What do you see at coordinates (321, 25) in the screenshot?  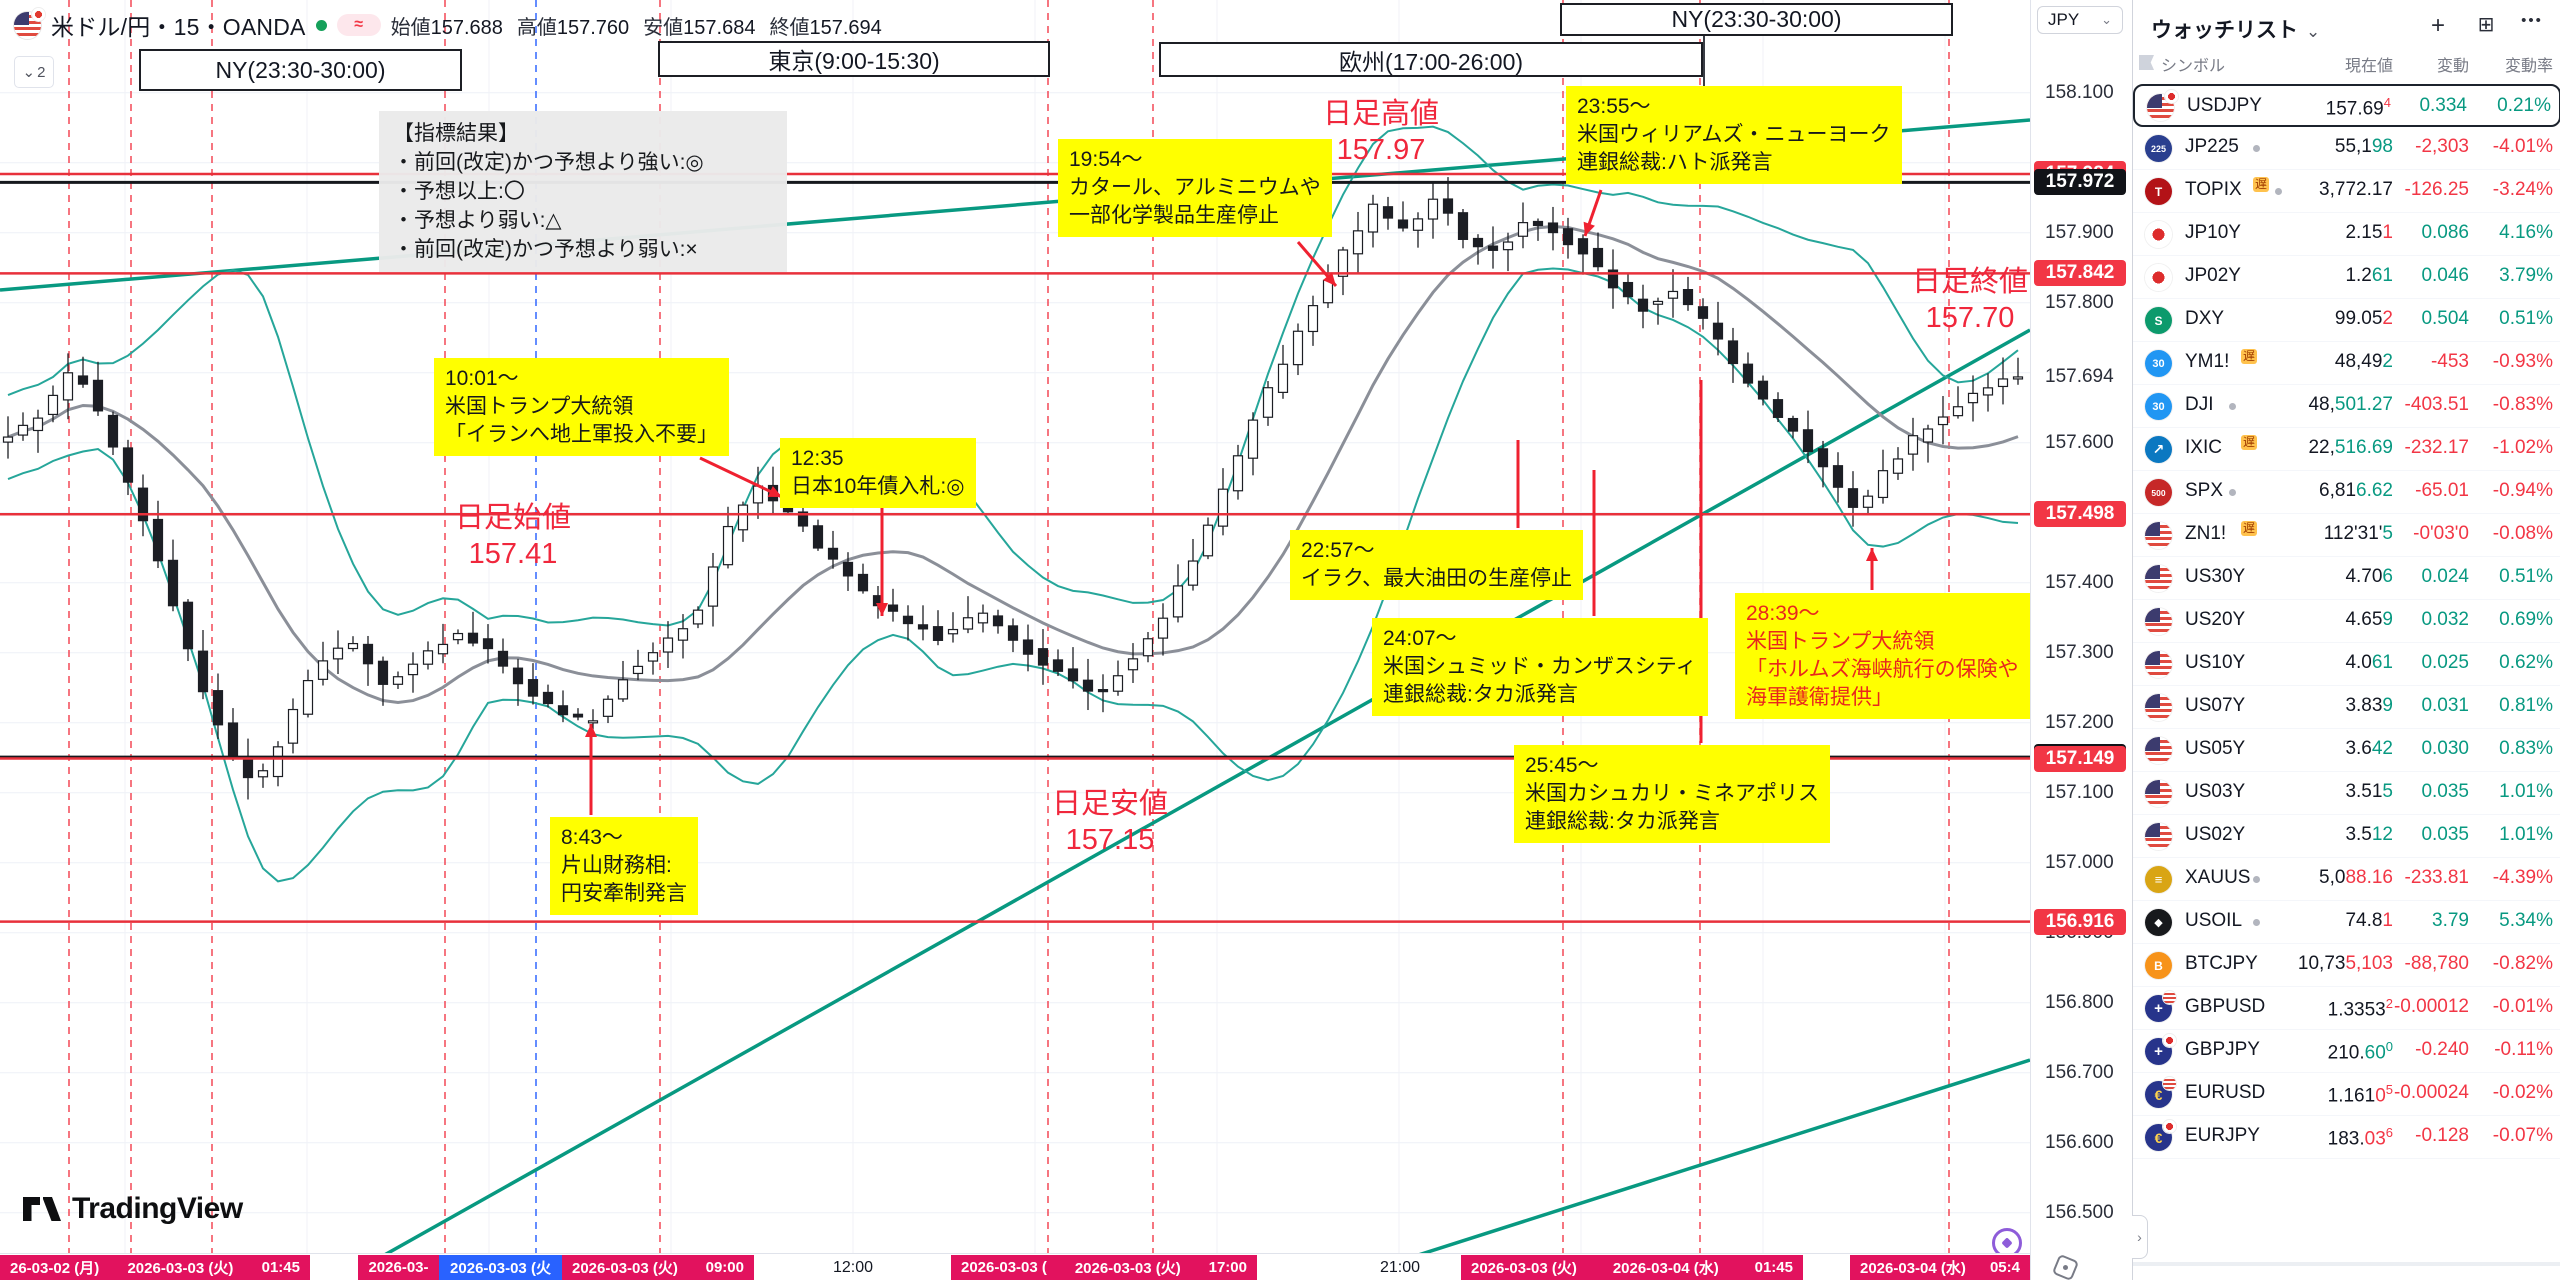 I see `market-open-dot-icon` at bounding box center [321, 25].